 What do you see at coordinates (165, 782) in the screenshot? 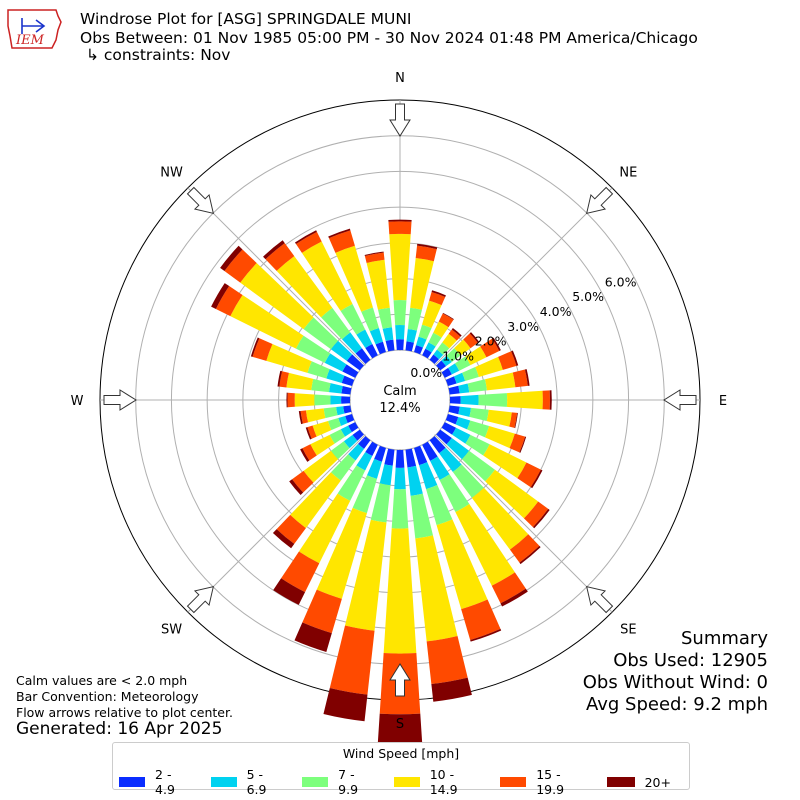
I see `legend-label: 2 - 4.9` at bounding box center [165, 782].